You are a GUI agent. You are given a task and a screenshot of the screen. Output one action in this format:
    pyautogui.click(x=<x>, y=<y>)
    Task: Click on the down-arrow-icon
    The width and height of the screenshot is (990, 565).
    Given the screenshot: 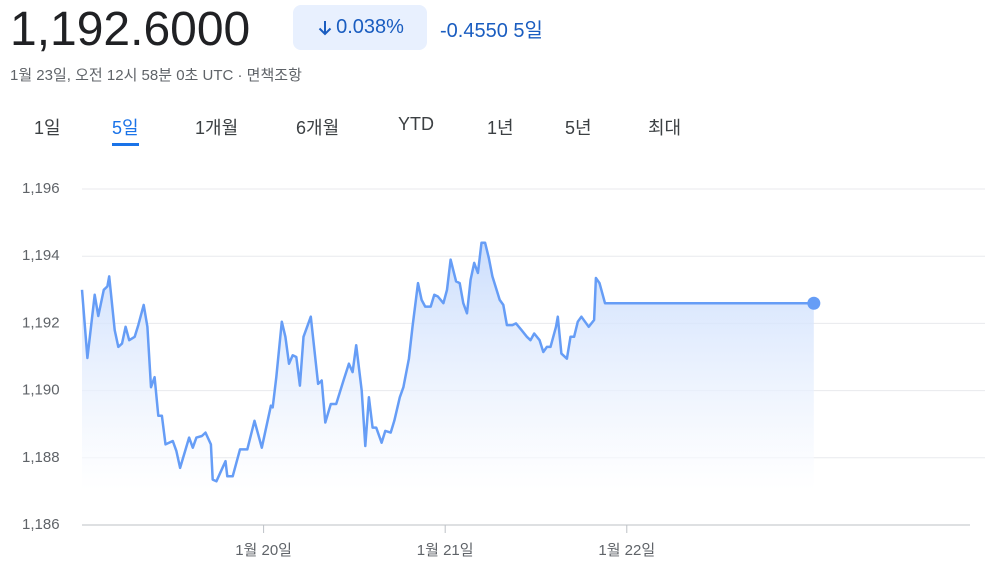 What is the action you would take?
    pyautogui.click(x=325, y=27)
    